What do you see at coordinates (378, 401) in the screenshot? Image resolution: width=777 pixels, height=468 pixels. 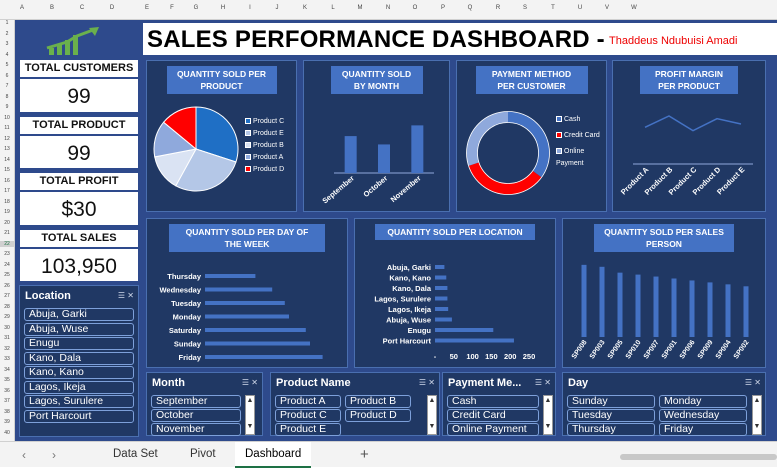 I see `slicer-item: Product B` at bounding box center [378, 401].